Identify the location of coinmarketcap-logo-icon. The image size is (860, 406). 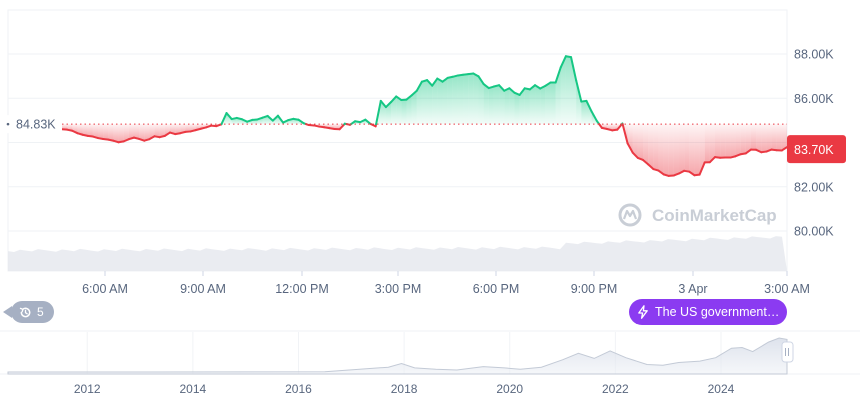
(630, 215).